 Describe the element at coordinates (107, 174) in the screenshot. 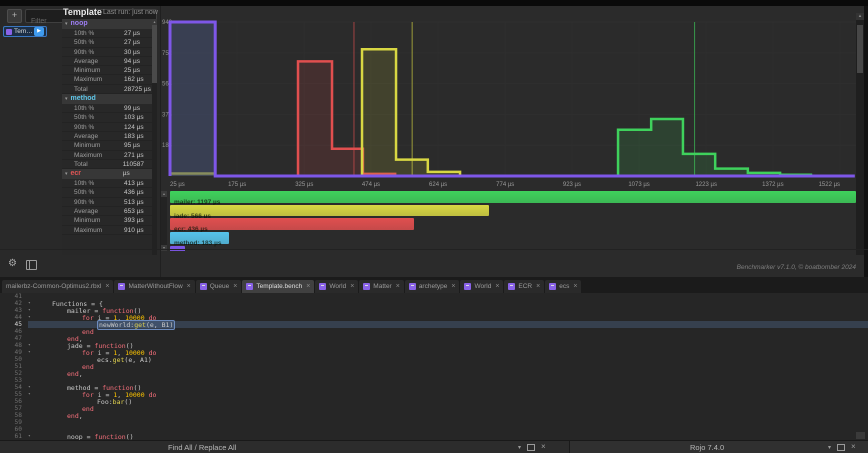

I see `stats-section-header-ecr: ▾ ecr` at that location.